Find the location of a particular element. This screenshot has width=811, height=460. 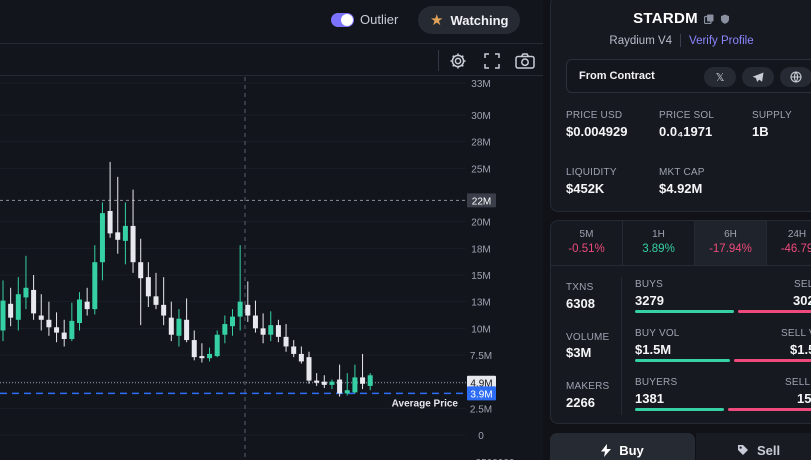

timeframe-label: 24H is located at coordinates (797, 234).